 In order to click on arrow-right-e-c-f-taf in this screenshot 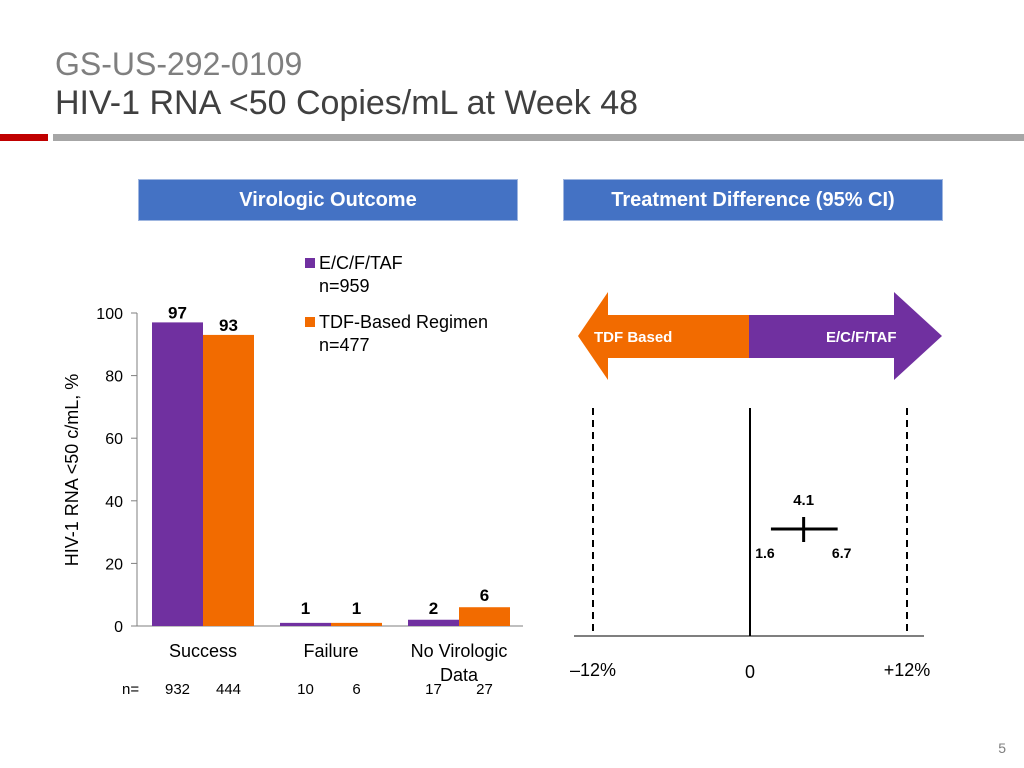, I will do `click(845, 336)`.